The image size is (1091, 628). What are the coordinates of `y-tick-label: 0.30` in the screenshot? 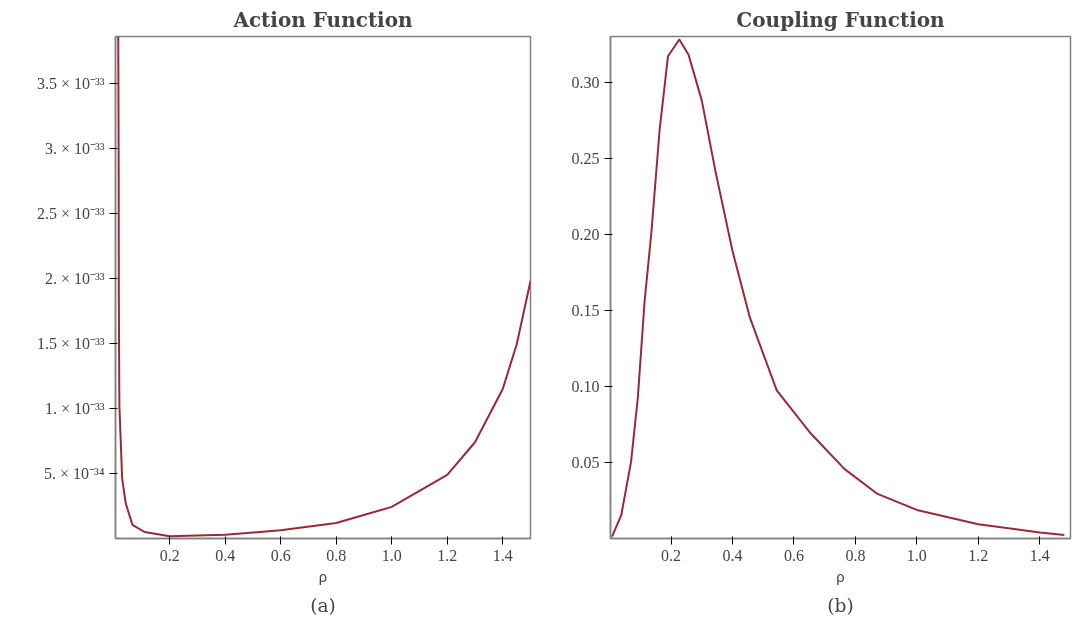 It's located at (585, 82).